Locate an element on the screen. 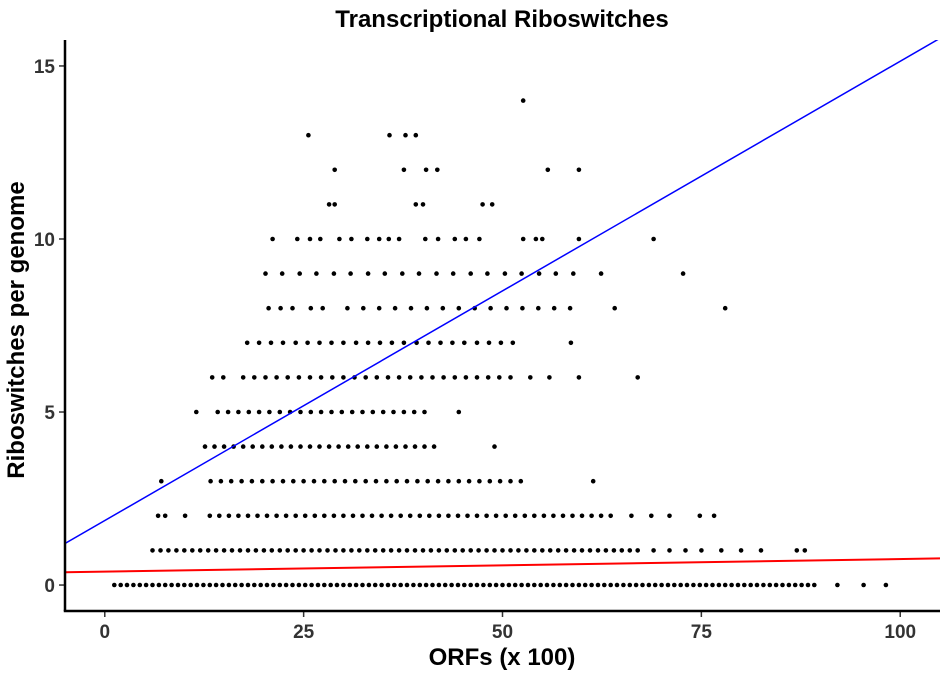 The width and height of the screenshot is (945, 674). x-axis-label: ORFs (x 100) is located at coordinates (502, 657).